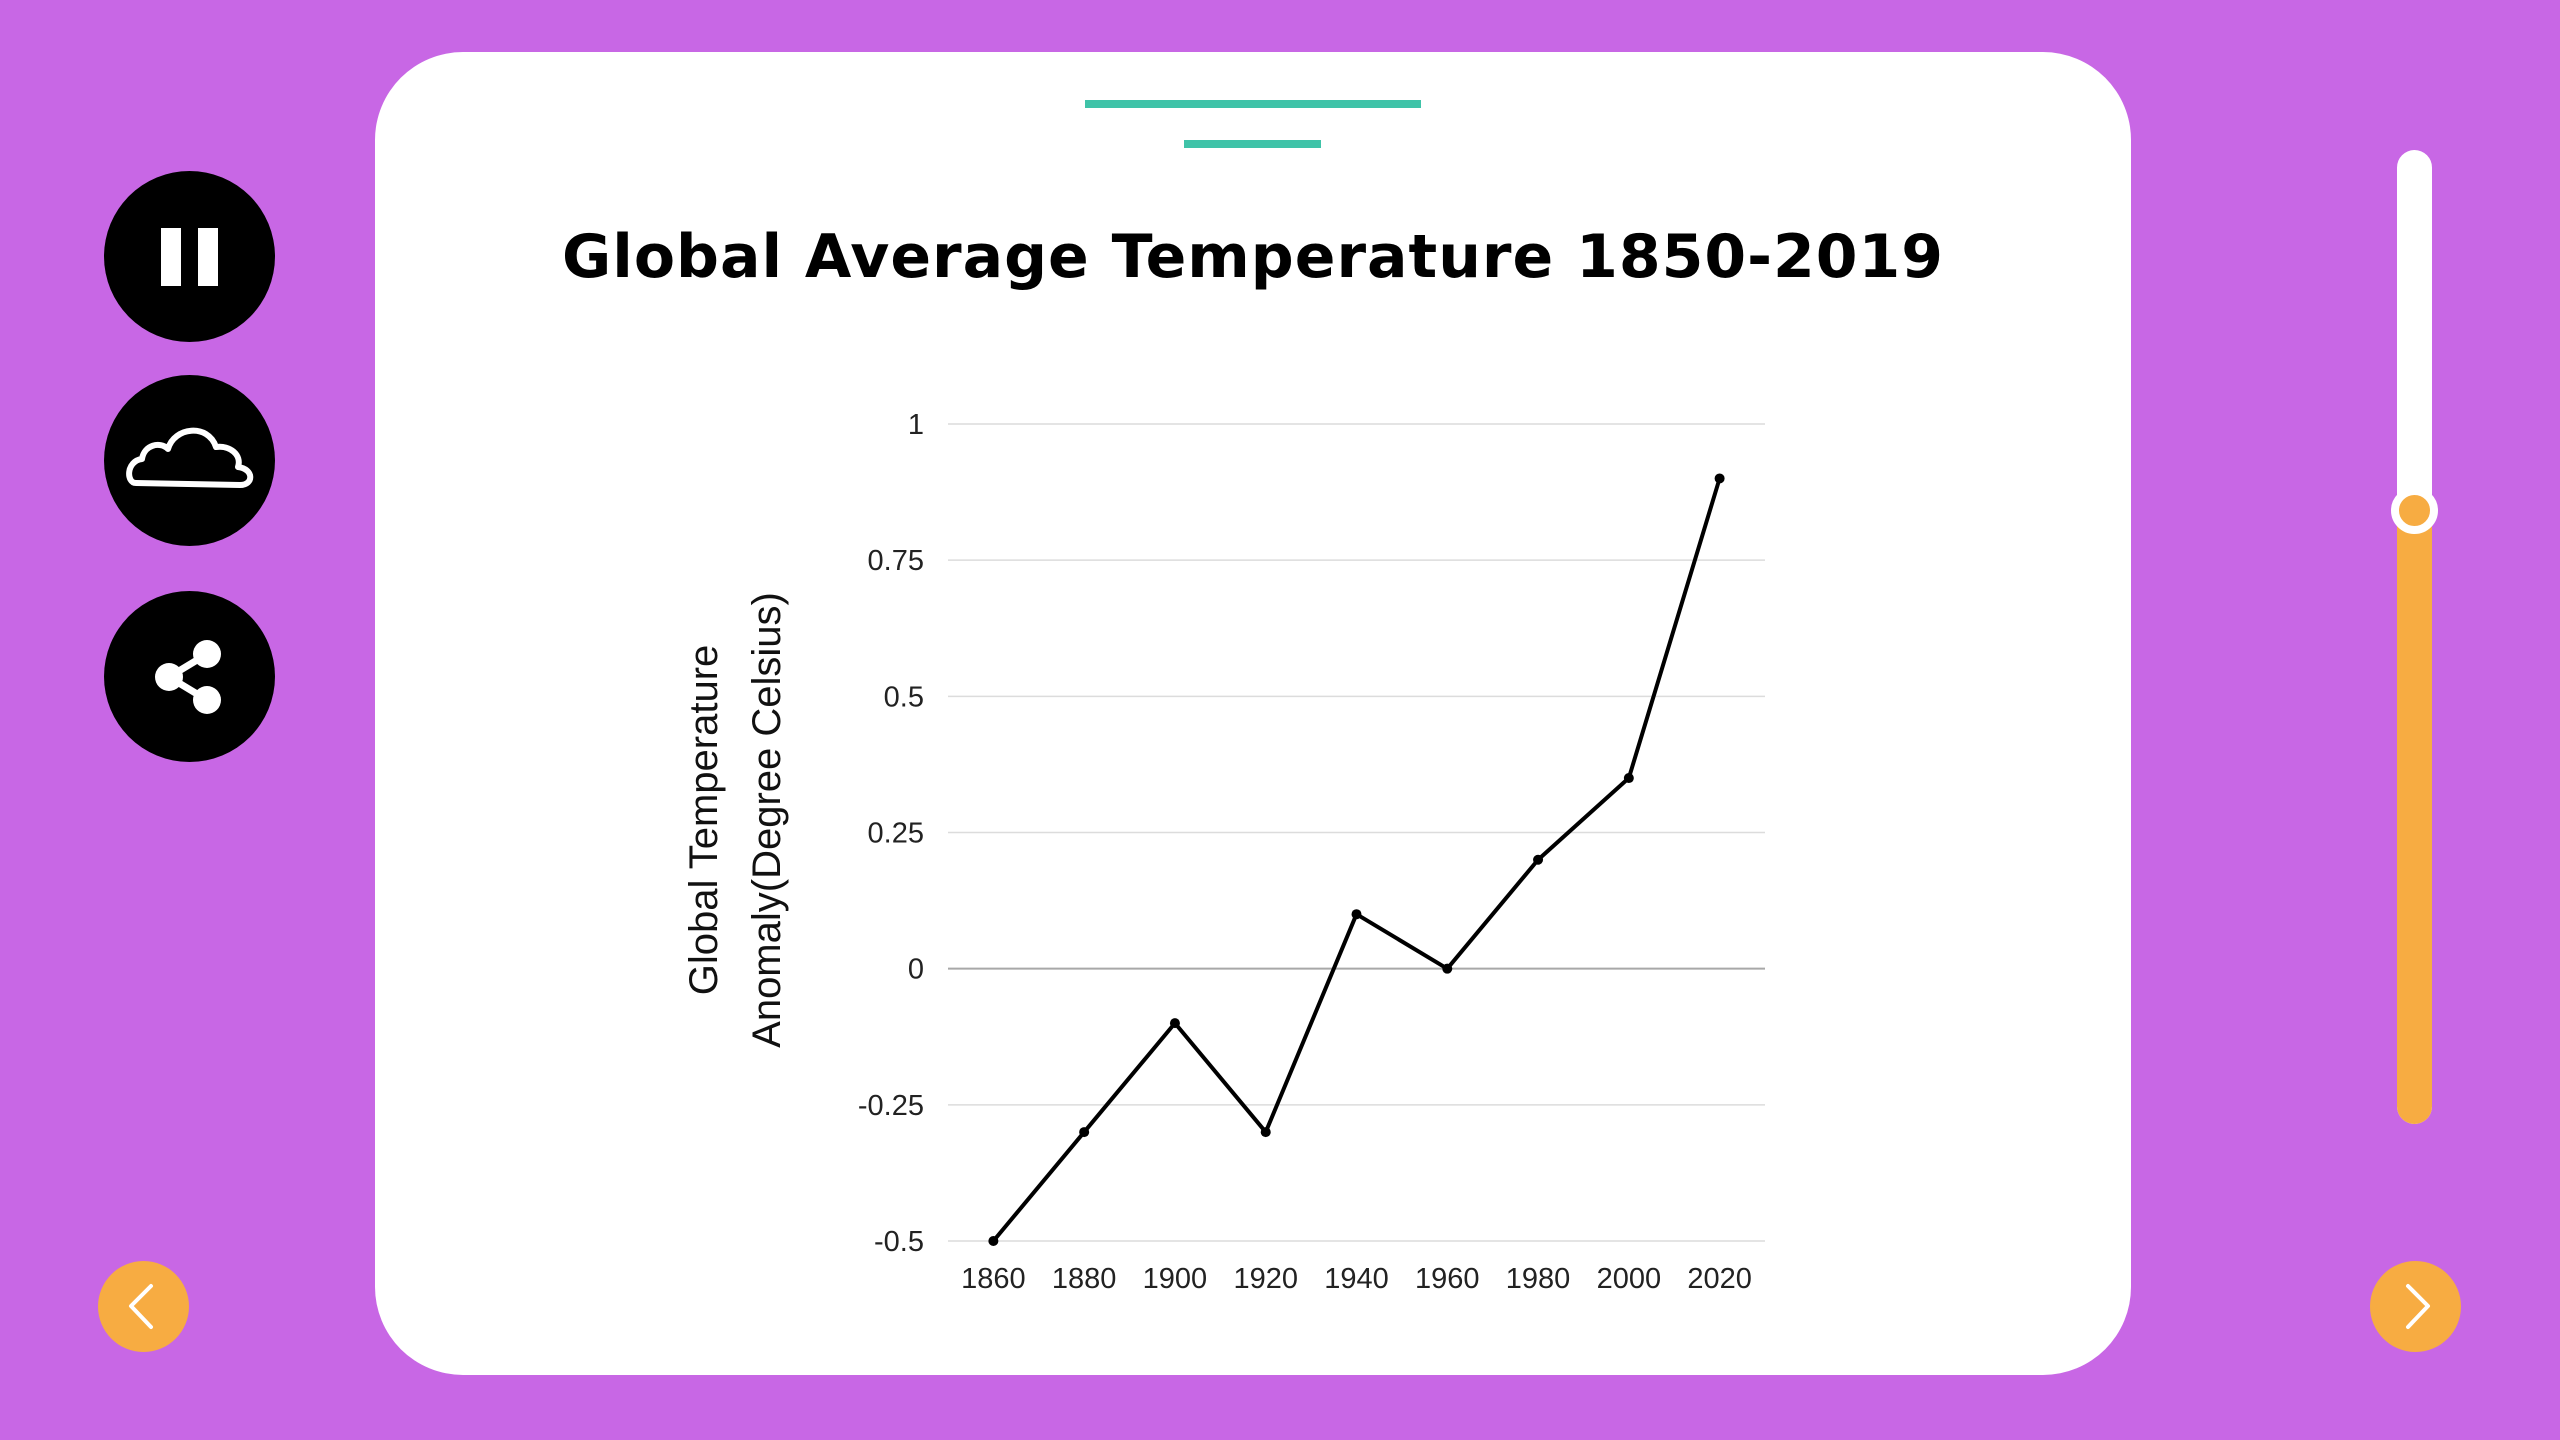 The height and width of the screenshot is (1440, 2560). I want to click on x-tick-label: 2020, so click(1719, 1279).